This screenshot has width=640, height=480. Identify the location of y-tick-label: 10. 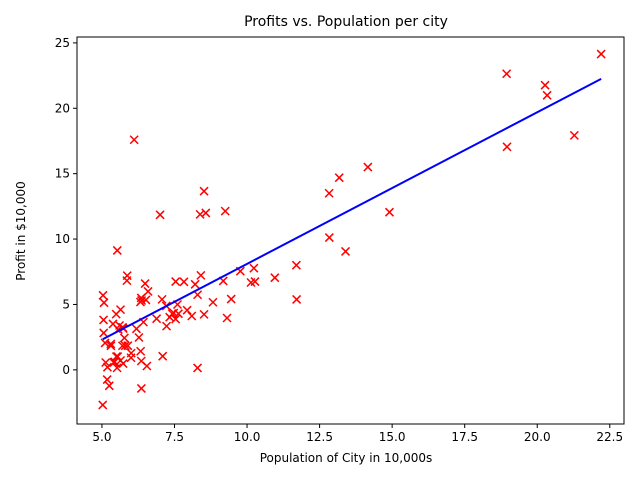
(62, 239).